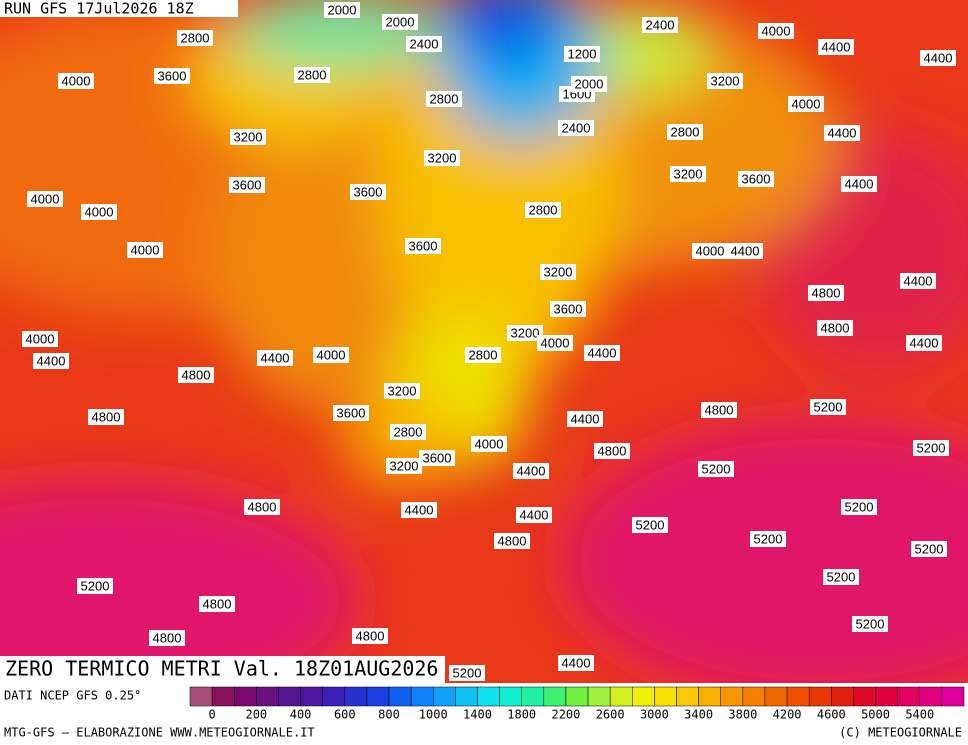  I want to click on title-box, so click(222, 669).